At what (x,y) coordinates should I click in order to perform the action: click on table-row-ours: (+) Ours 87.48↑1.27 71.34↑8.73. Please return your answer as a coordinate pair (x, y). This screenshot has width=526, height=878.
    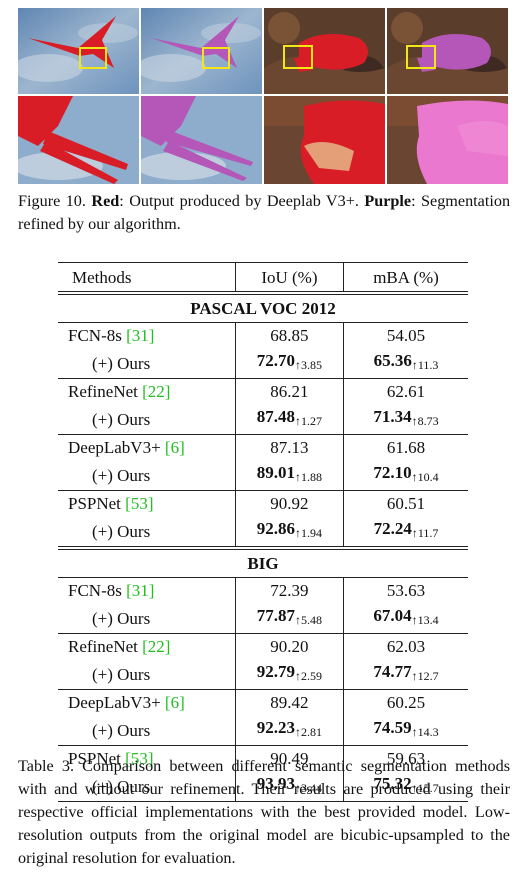
    Looking at the image, I should click on (263, 419).